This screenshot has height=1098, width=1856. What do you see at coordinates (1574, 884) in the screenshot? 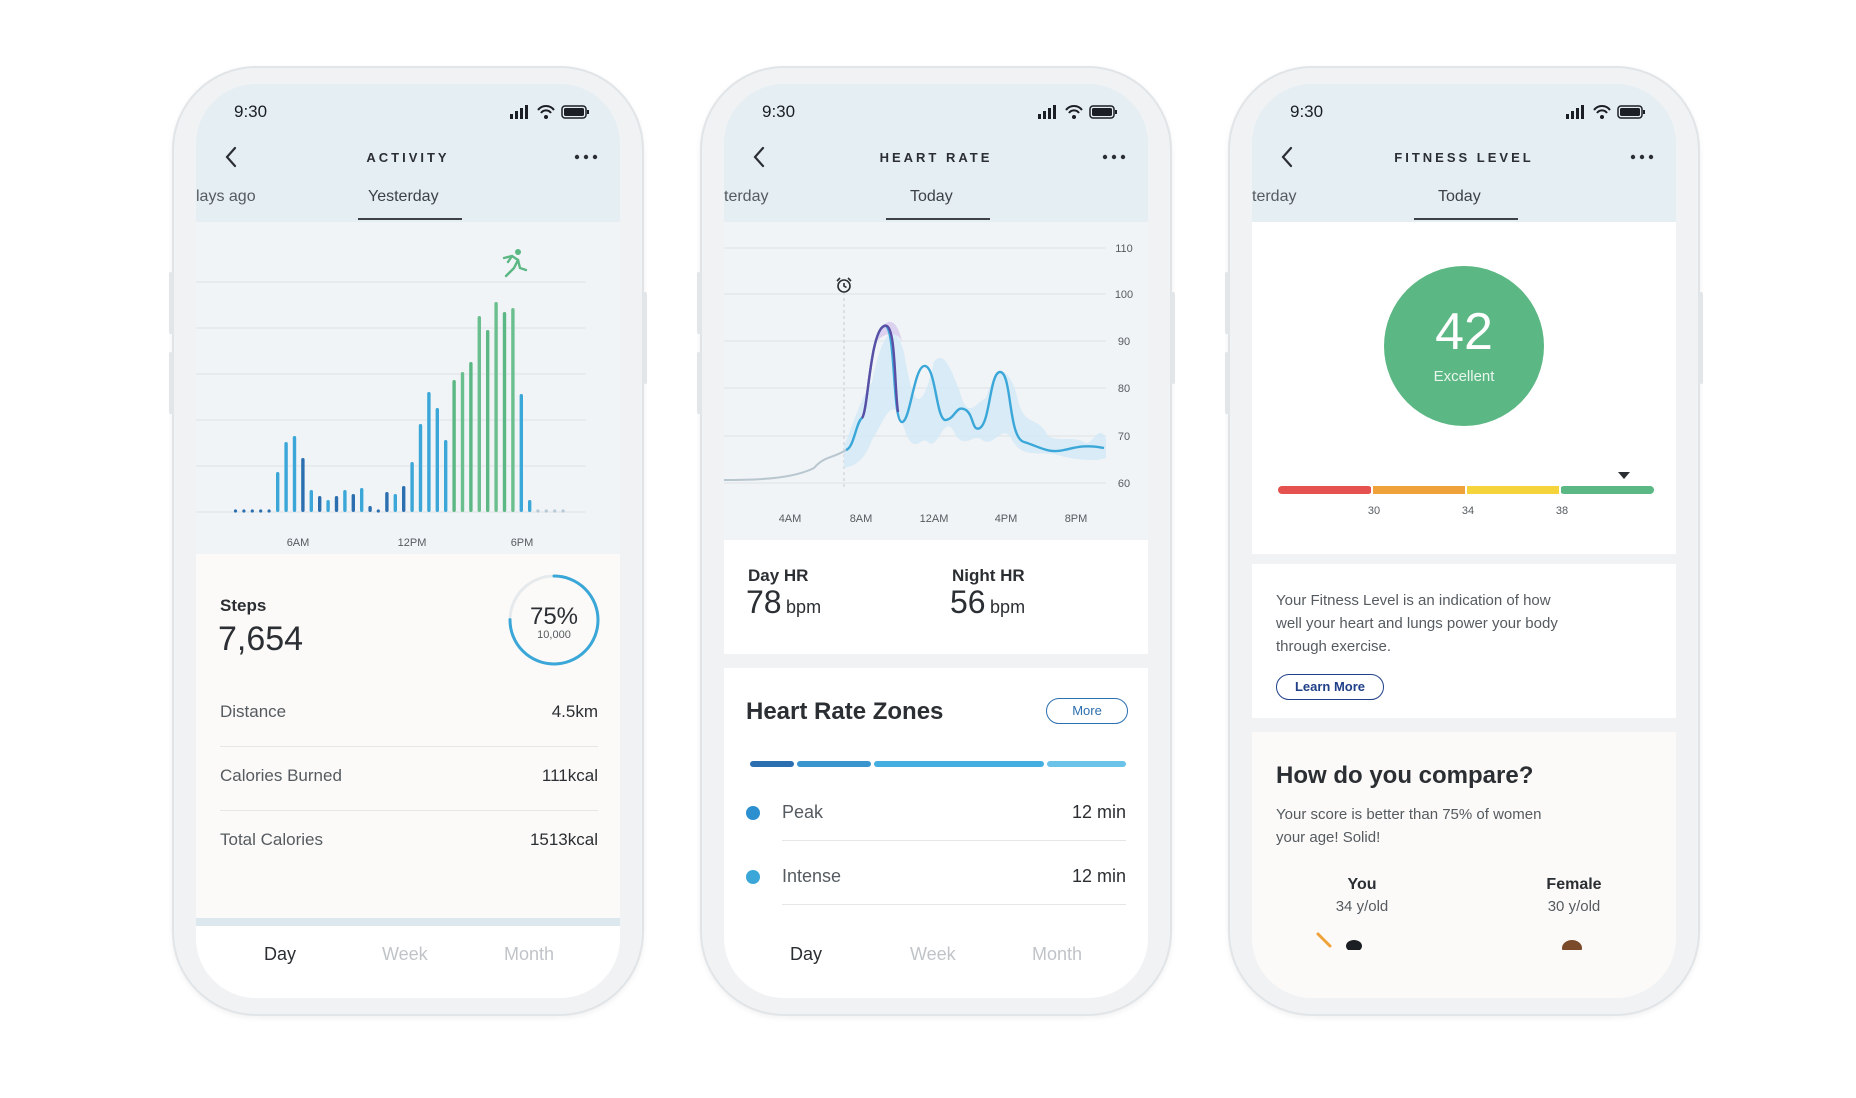
I see `female-label: Female` at bounding box center [1574, 884].